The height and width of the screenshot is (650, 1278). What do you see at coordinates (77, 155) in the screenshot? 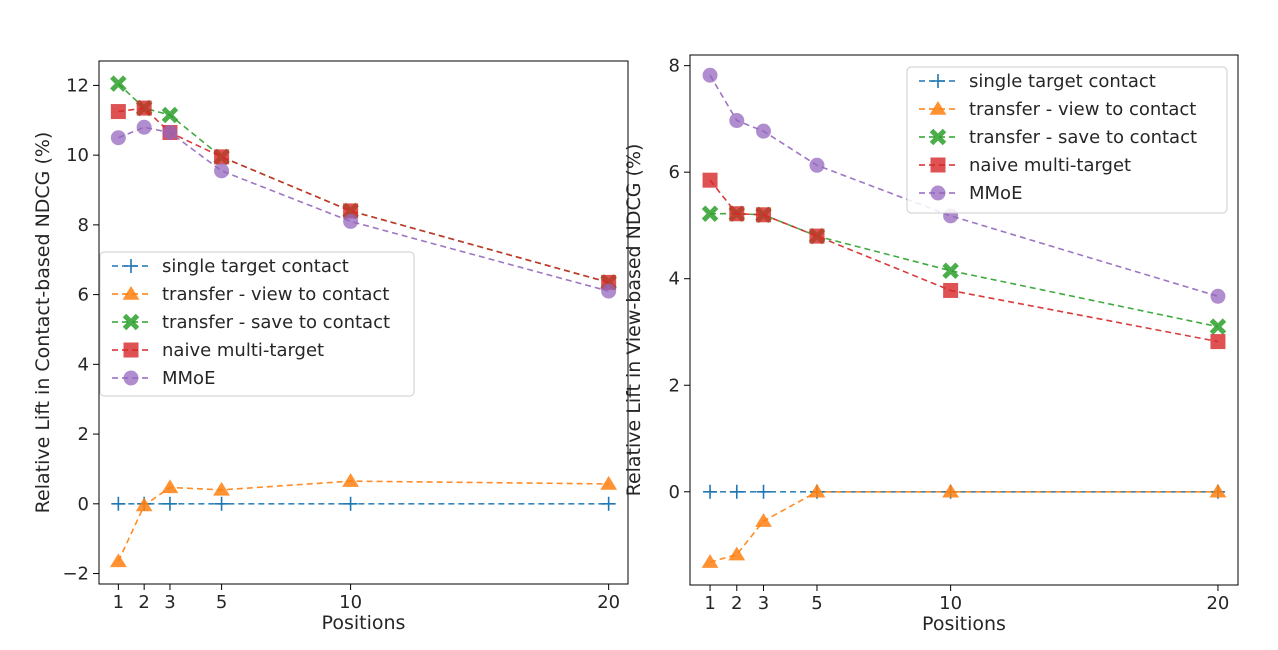
I see `y-tick-label: 10` at bounding box center [77, 155].